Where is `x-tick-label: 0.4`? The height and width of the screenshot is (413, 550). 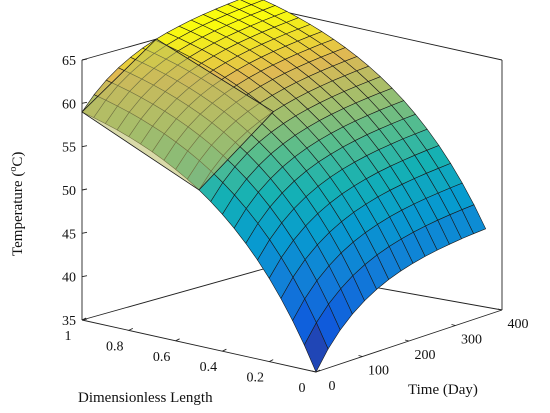 x-tick-label: 0.4 is located at coordinates (209, 367).